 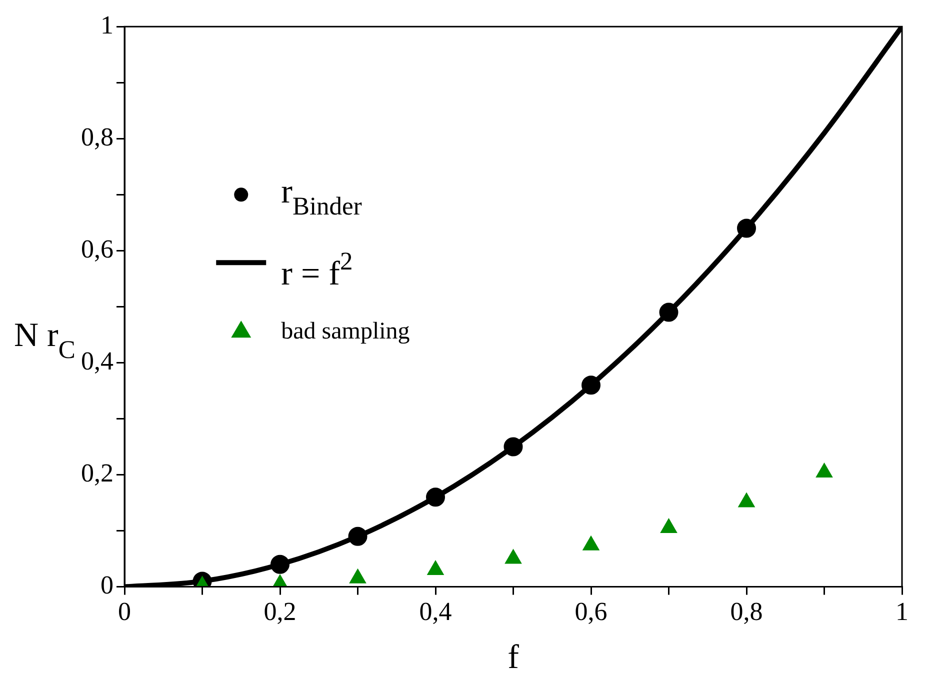 I want to click on x-tick-label: 1, so click(x=902, y=611).